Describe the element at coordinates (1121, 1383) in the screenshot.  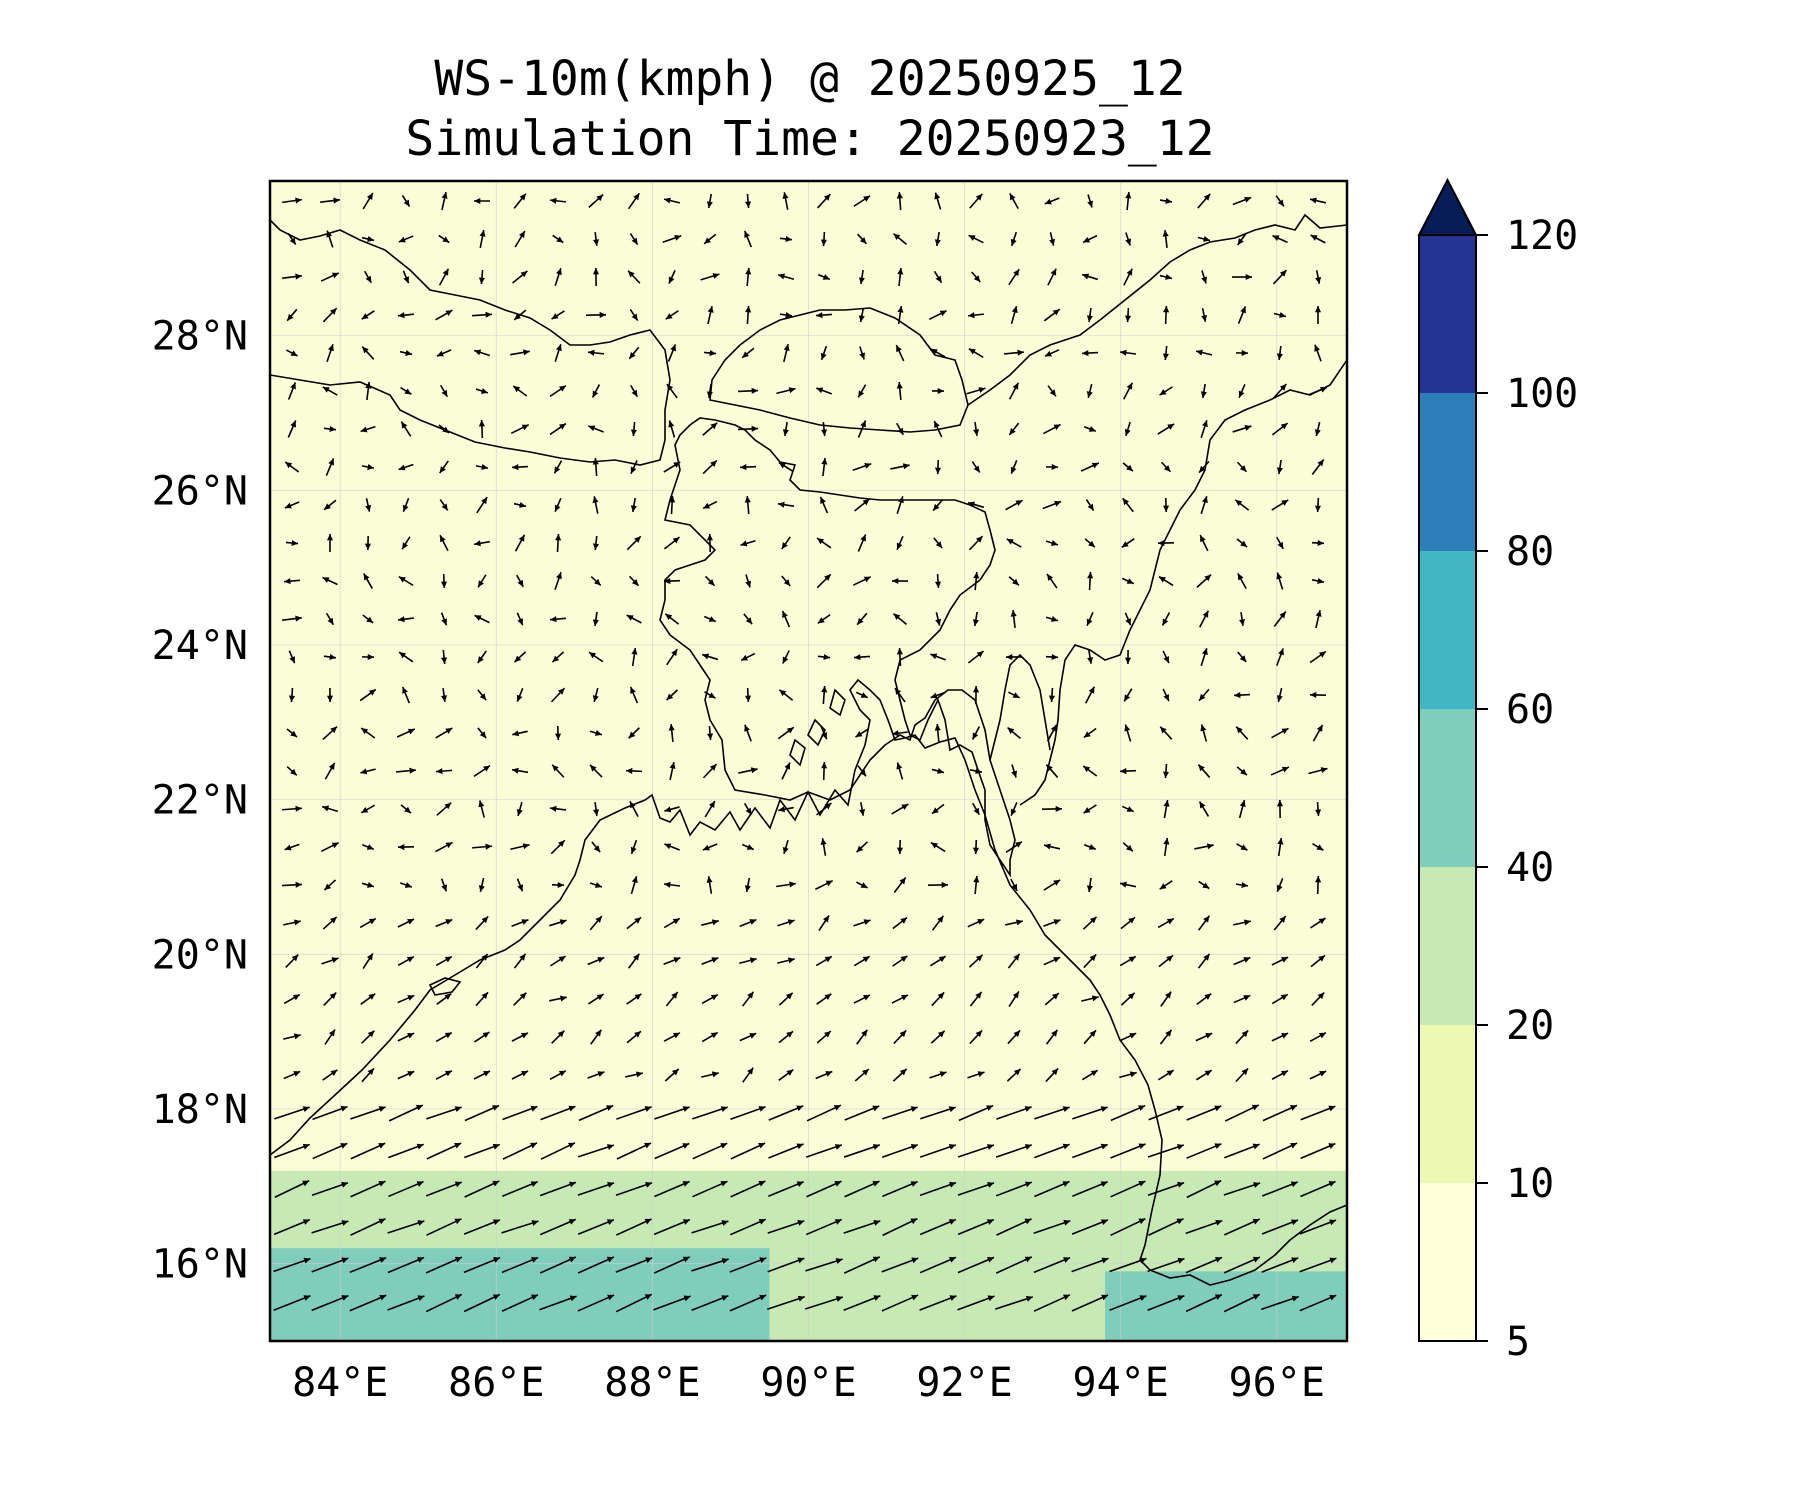
I see `lon-tick-label: 94°E` at that location.